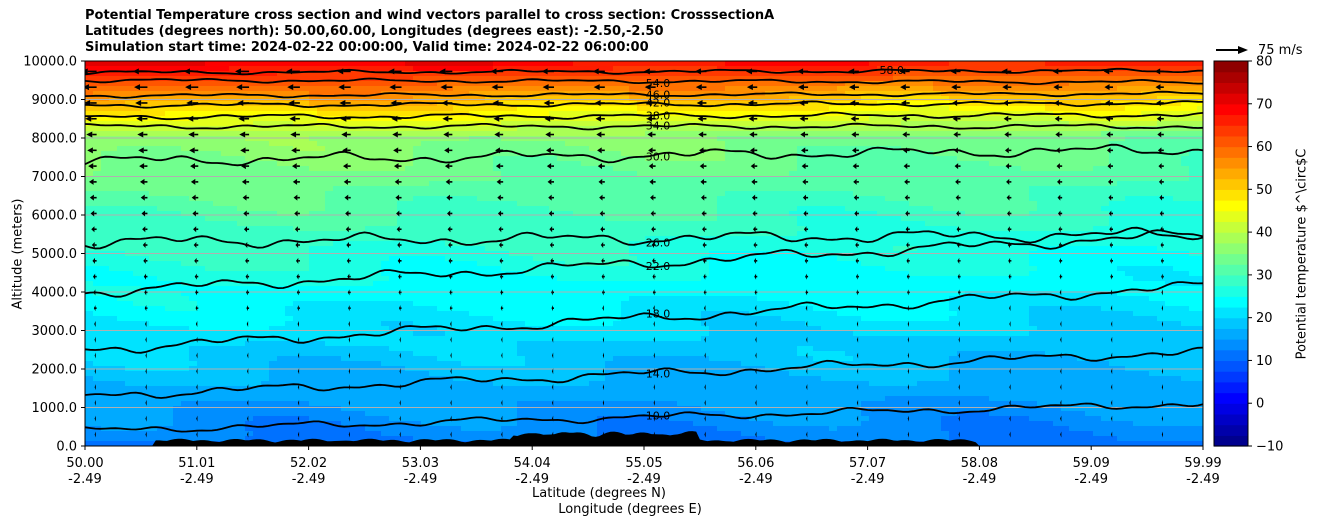 This screenshot has width=1320, height=526. What do you see at coordinates (1264, 318) in the screenshot?
I see `colorbar-tick-label: 20` at bounding box center [1264, 318].